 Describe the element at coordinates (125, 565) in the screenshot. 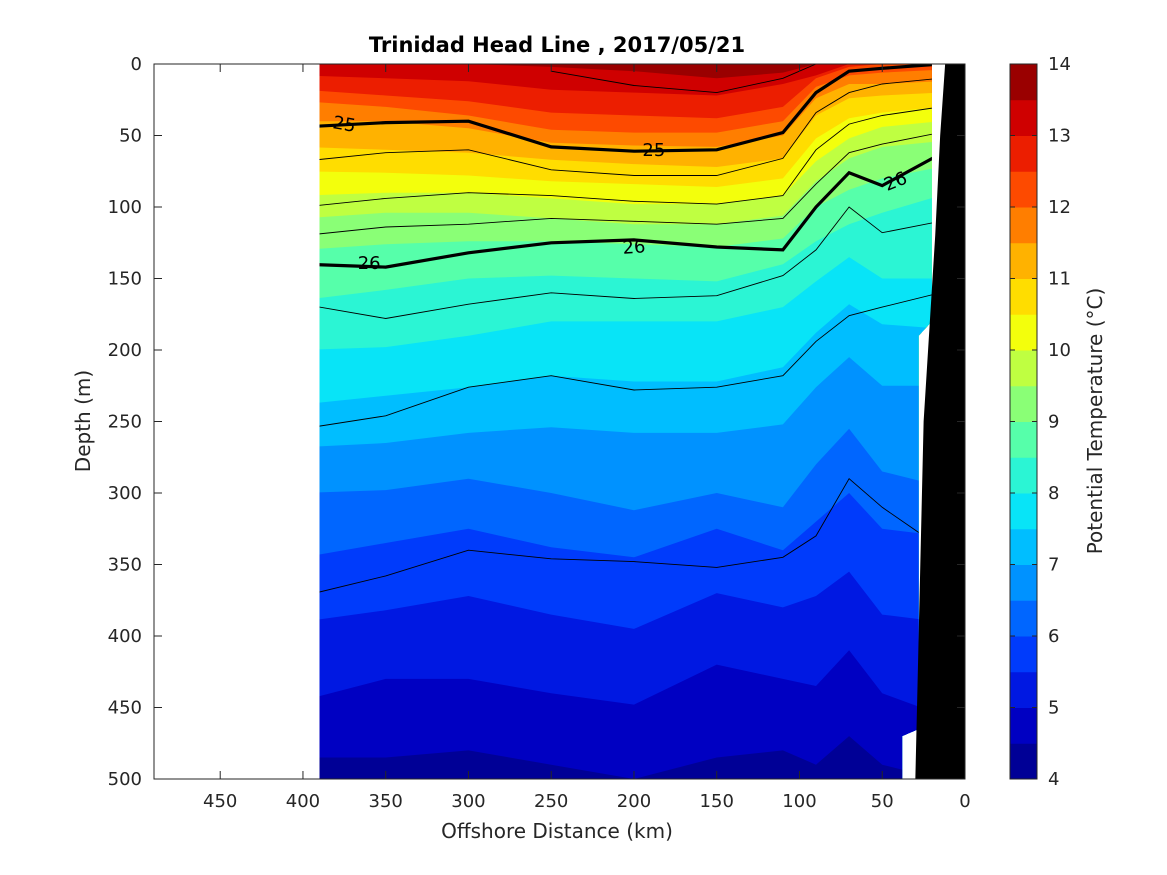

I see `y-tick-label: 350` at that location.